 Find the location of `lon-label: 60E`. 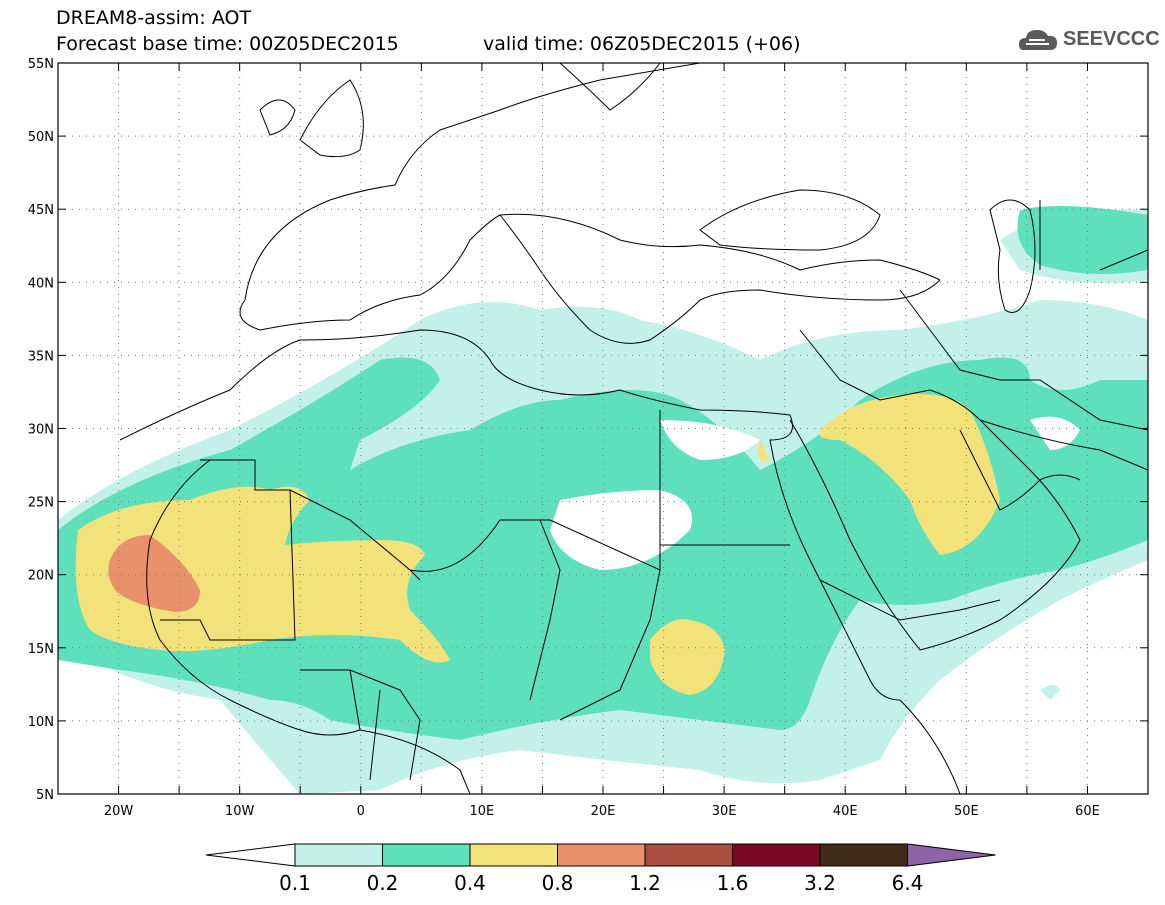

lon-label: 60E is located at coordinates (1087, 811).